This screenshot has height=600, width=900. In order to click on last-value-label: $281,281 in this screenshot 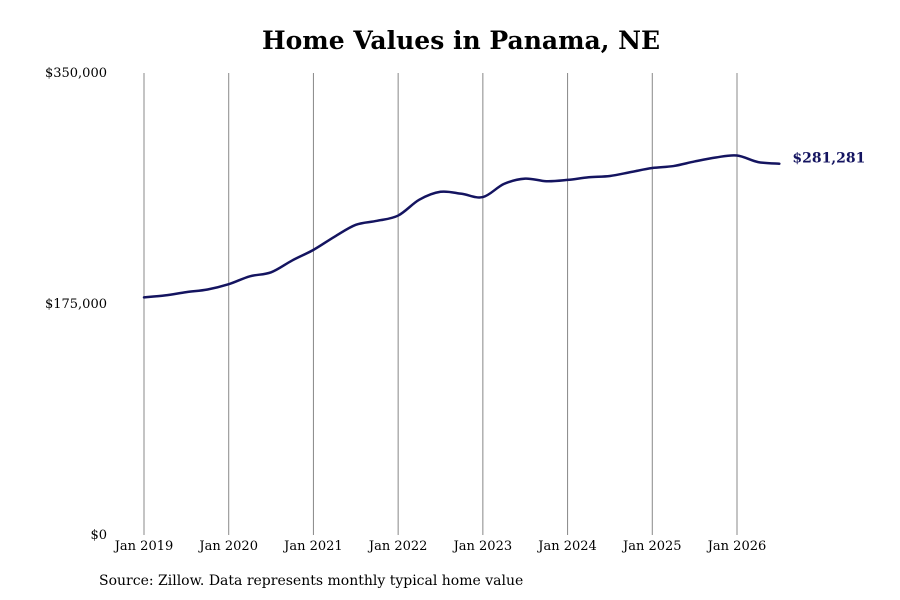, I will do `click(828, 159)`.